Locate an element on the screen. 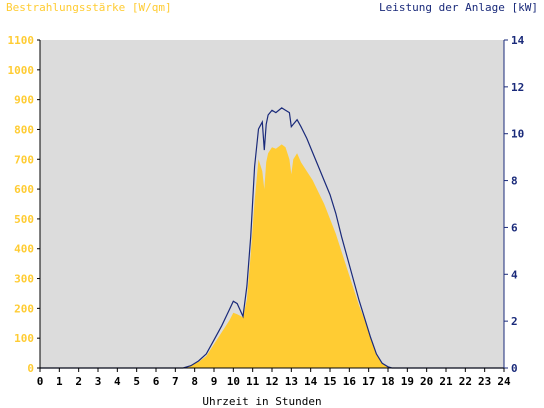 Image resolution: width=544 pixels, height=408 pixels. x-tick-label: 14 is located at coordinates (311, 381).